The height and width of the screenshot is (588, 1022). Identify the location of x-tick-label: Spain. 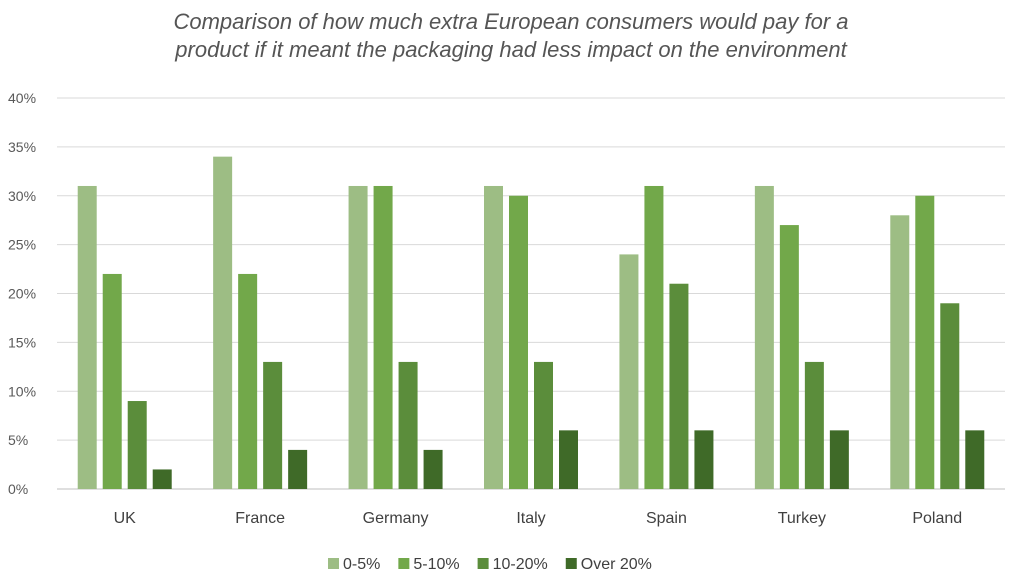
(666, 518).